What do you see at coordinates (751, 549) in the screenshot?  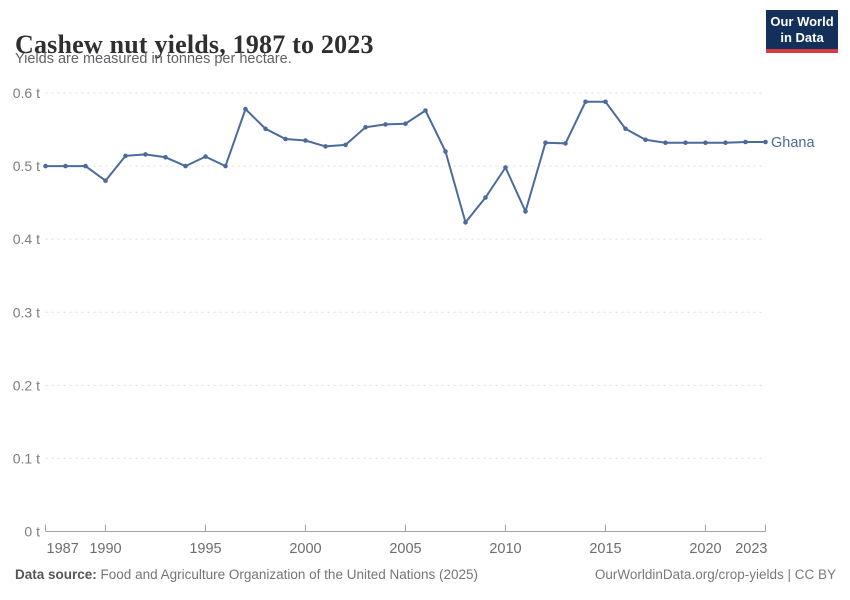 I see `x-axis-tick-label: 2023` at bounding box center [751, 549].